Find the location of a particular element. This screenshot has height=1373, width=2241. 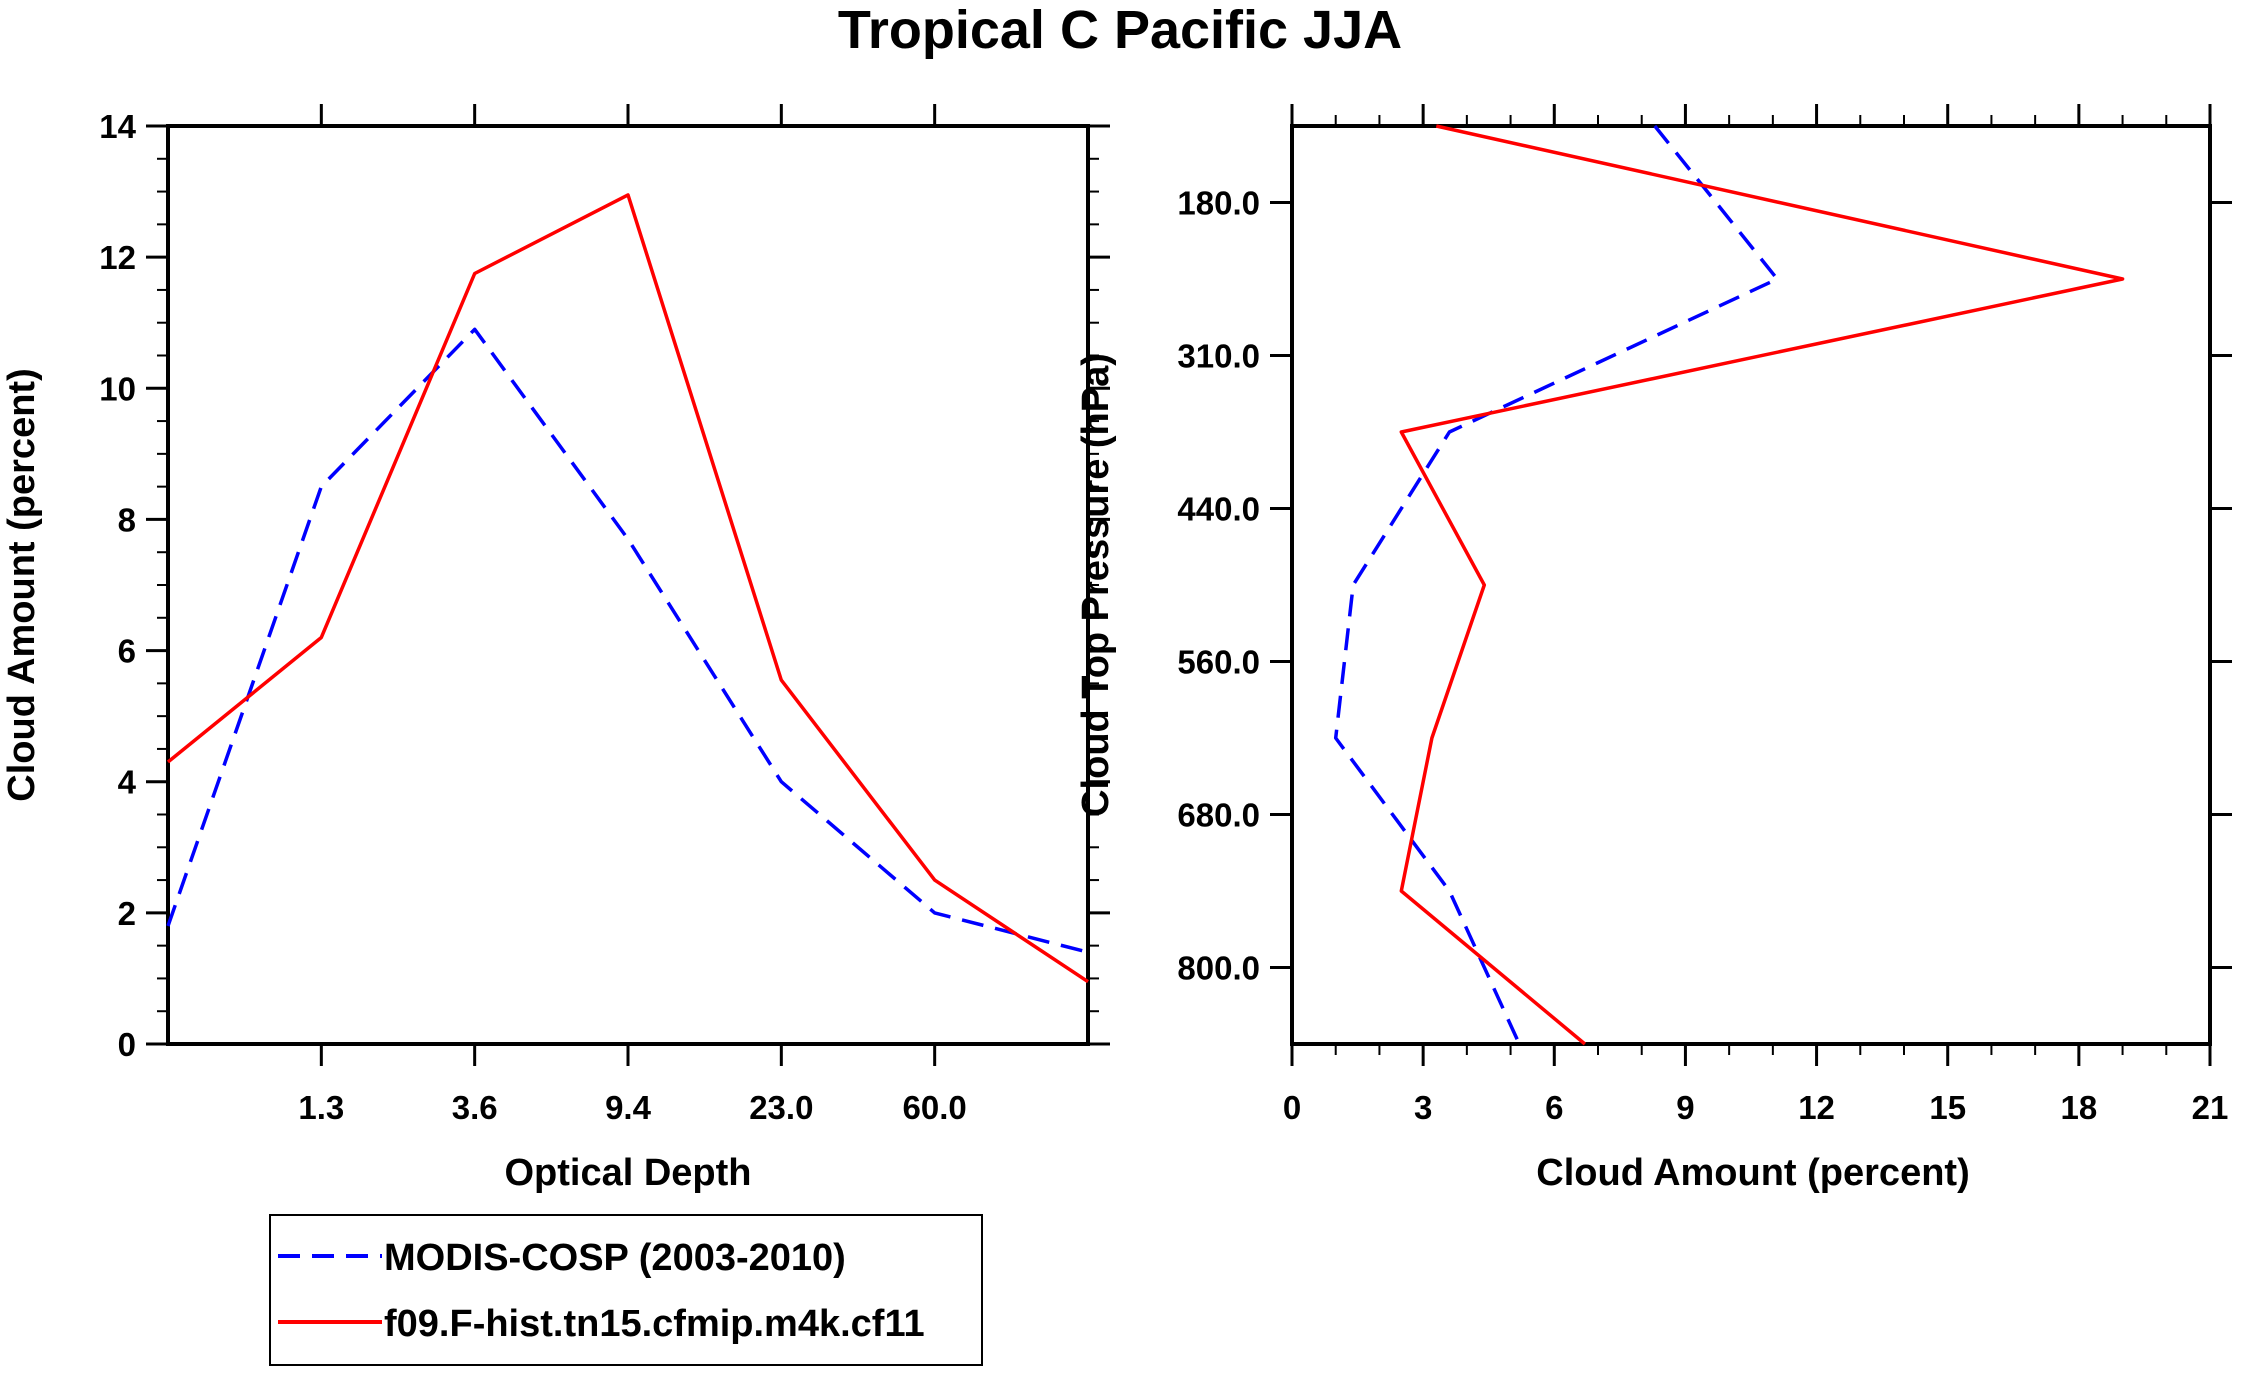

right-y-tick-label: 310.0 is located at coordinates (1218, 356).